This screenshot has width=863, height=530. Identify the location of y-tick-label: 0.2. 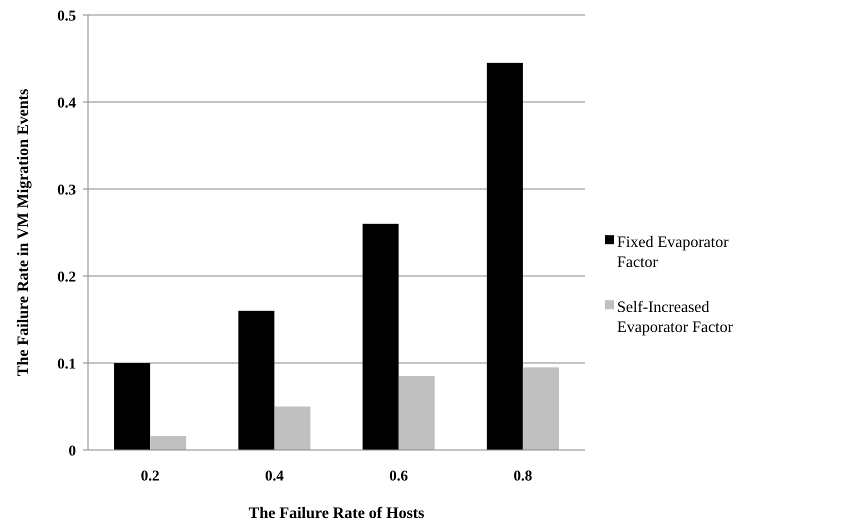
(66, 277).